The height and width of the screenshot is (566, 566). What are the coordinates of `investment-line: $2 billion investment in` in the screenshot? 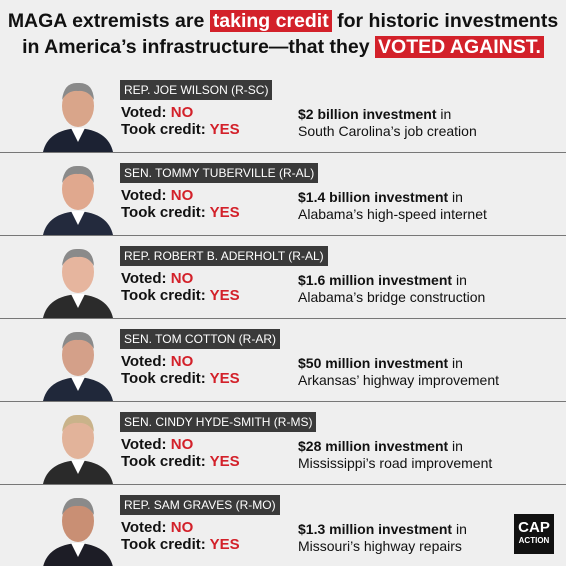 It's located at (374, 114).